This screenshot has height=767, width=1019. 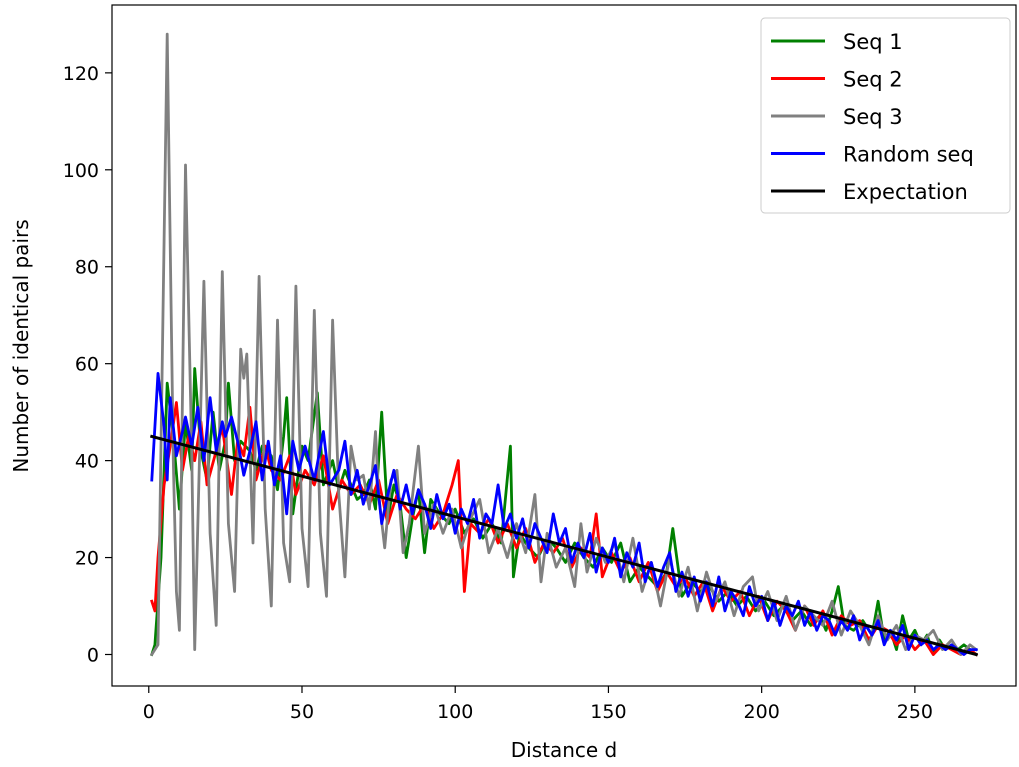 I want to click on legend: Seq 1 Seq 2 Seq 3 Random seq Expectation, so click(x=885, y=115).